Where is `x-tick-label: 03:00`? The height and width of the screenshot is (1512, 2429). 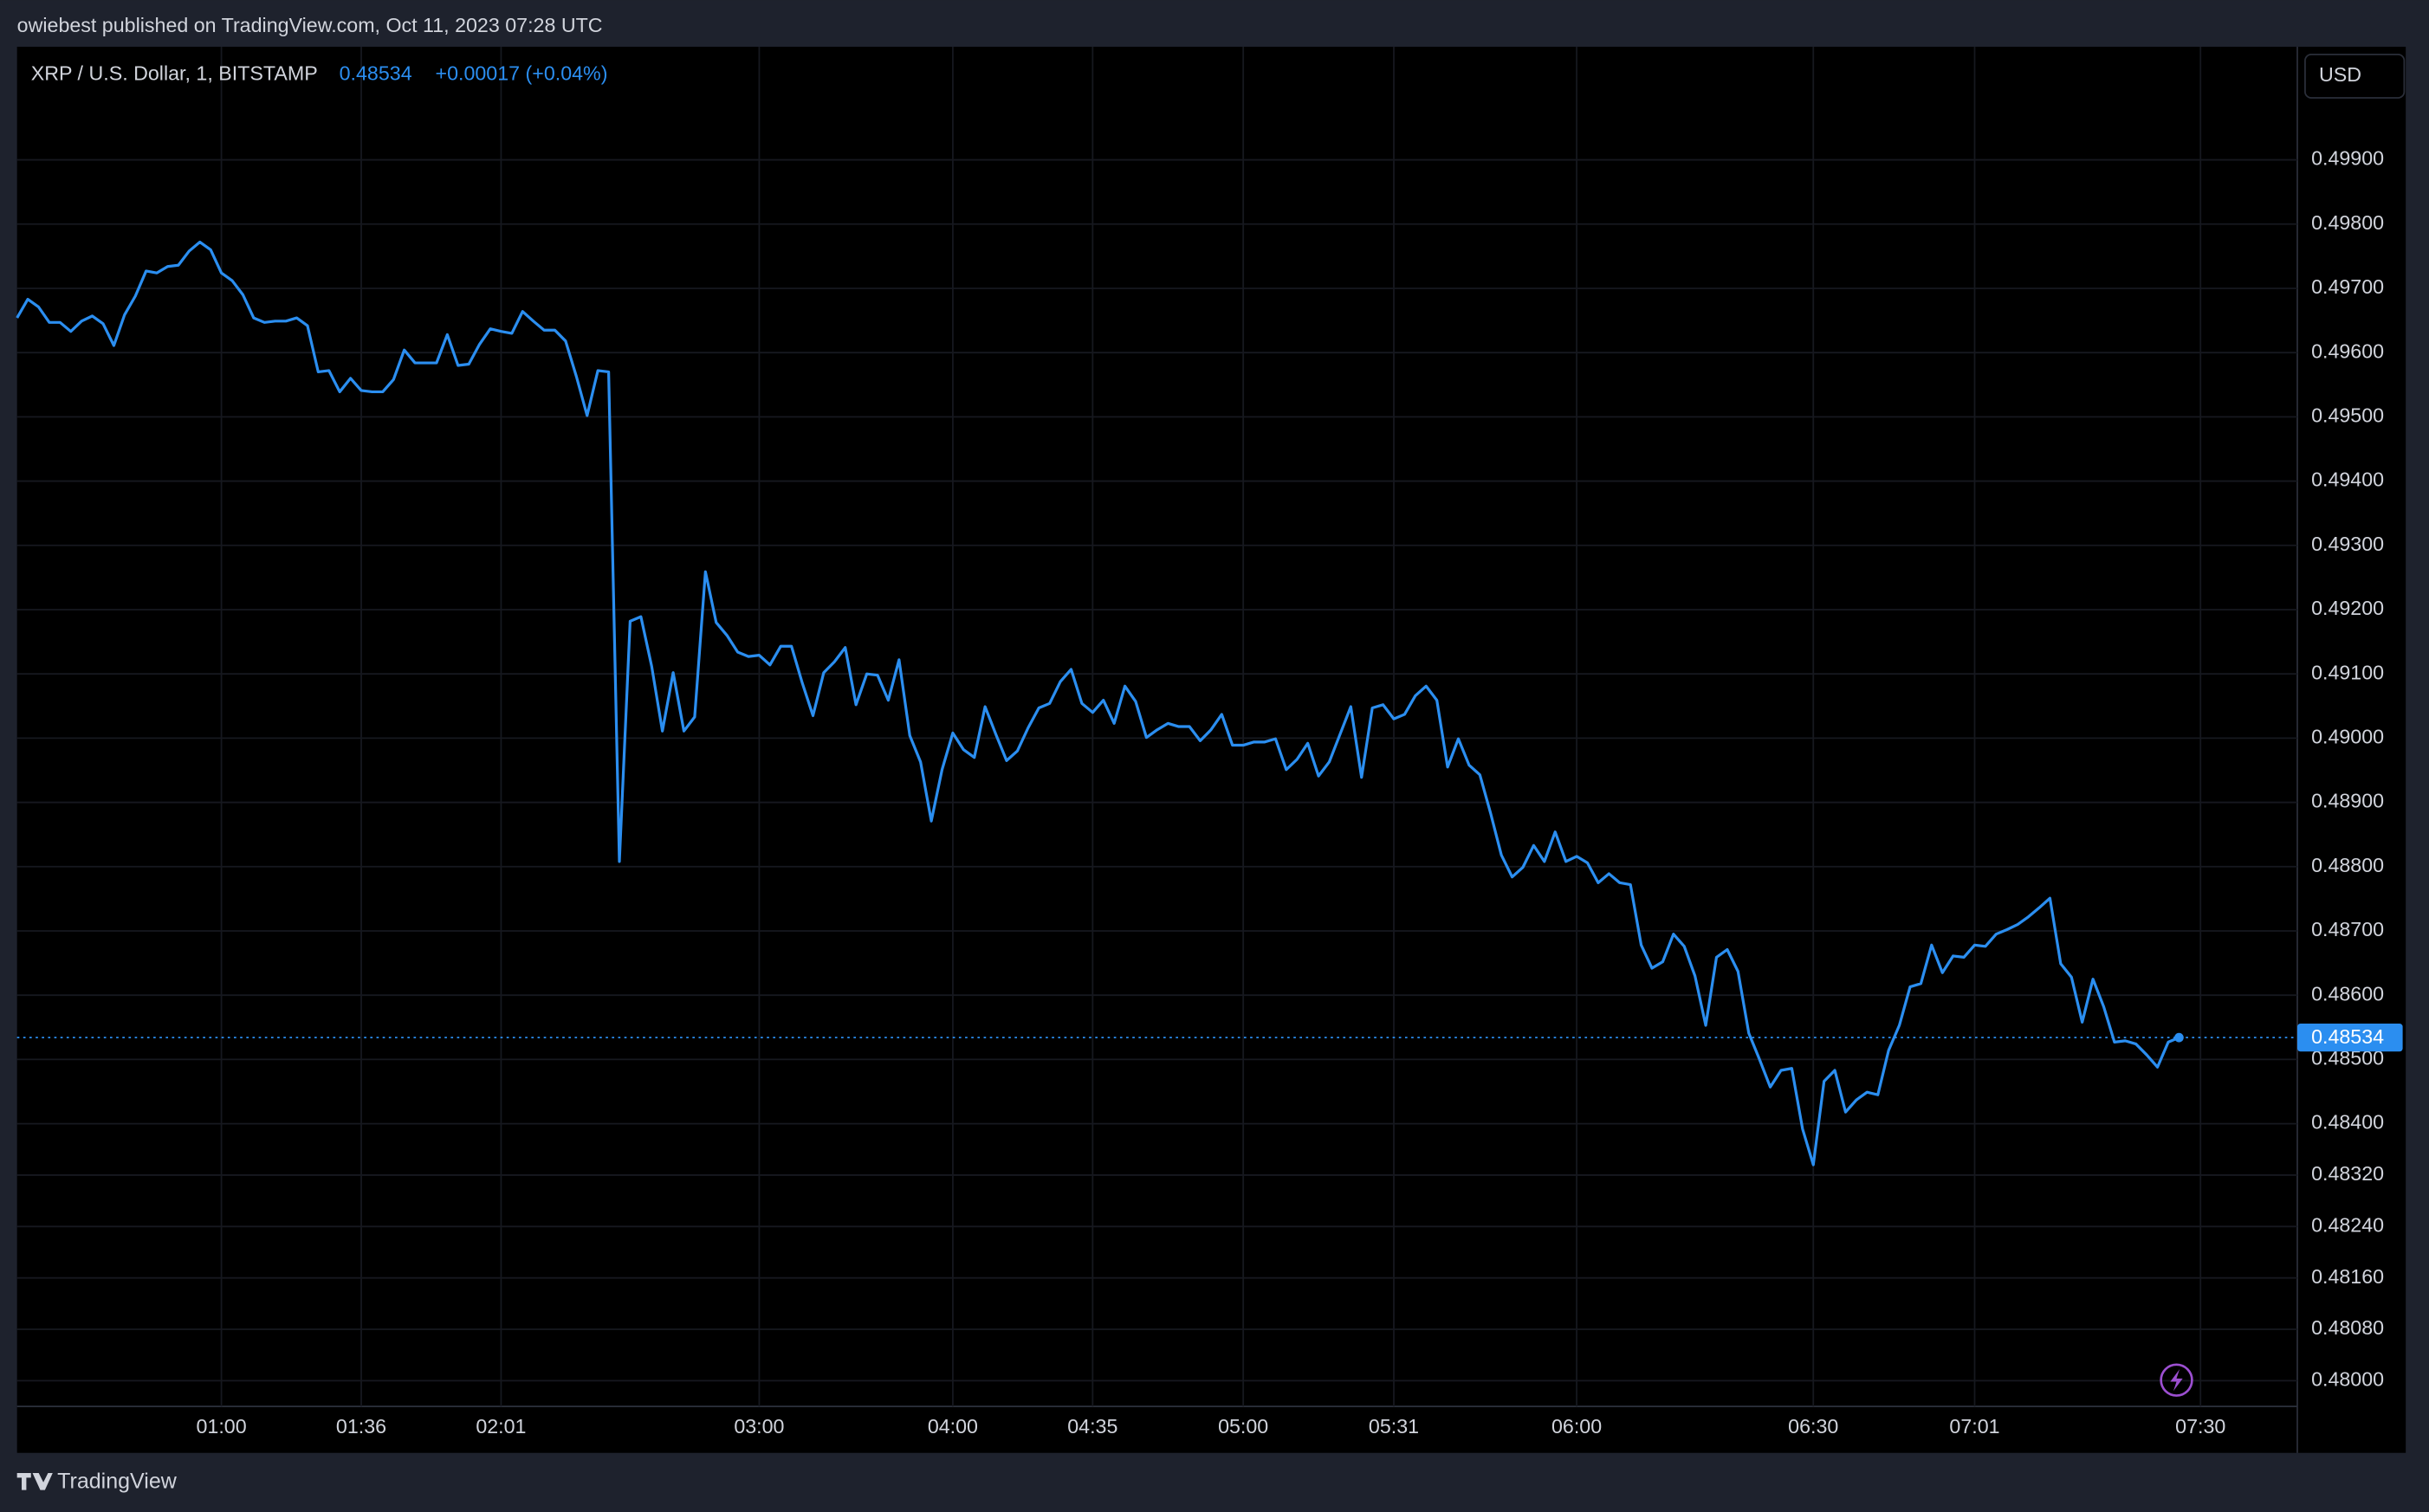
x-tick-label: 03:00 is located at coordinates (759, 1426).